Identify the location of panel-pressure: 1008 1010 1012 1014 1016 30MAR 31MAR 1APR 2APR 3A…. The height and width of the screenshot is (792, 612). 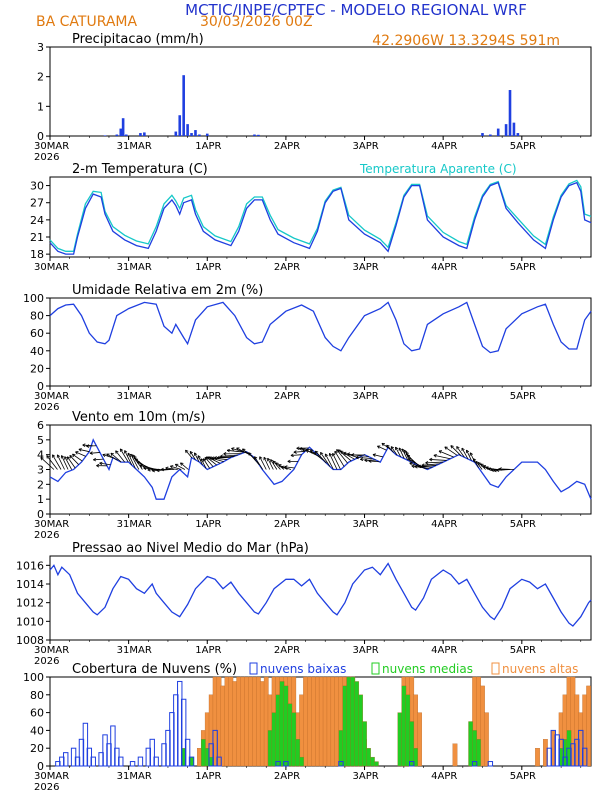
(304, 604).